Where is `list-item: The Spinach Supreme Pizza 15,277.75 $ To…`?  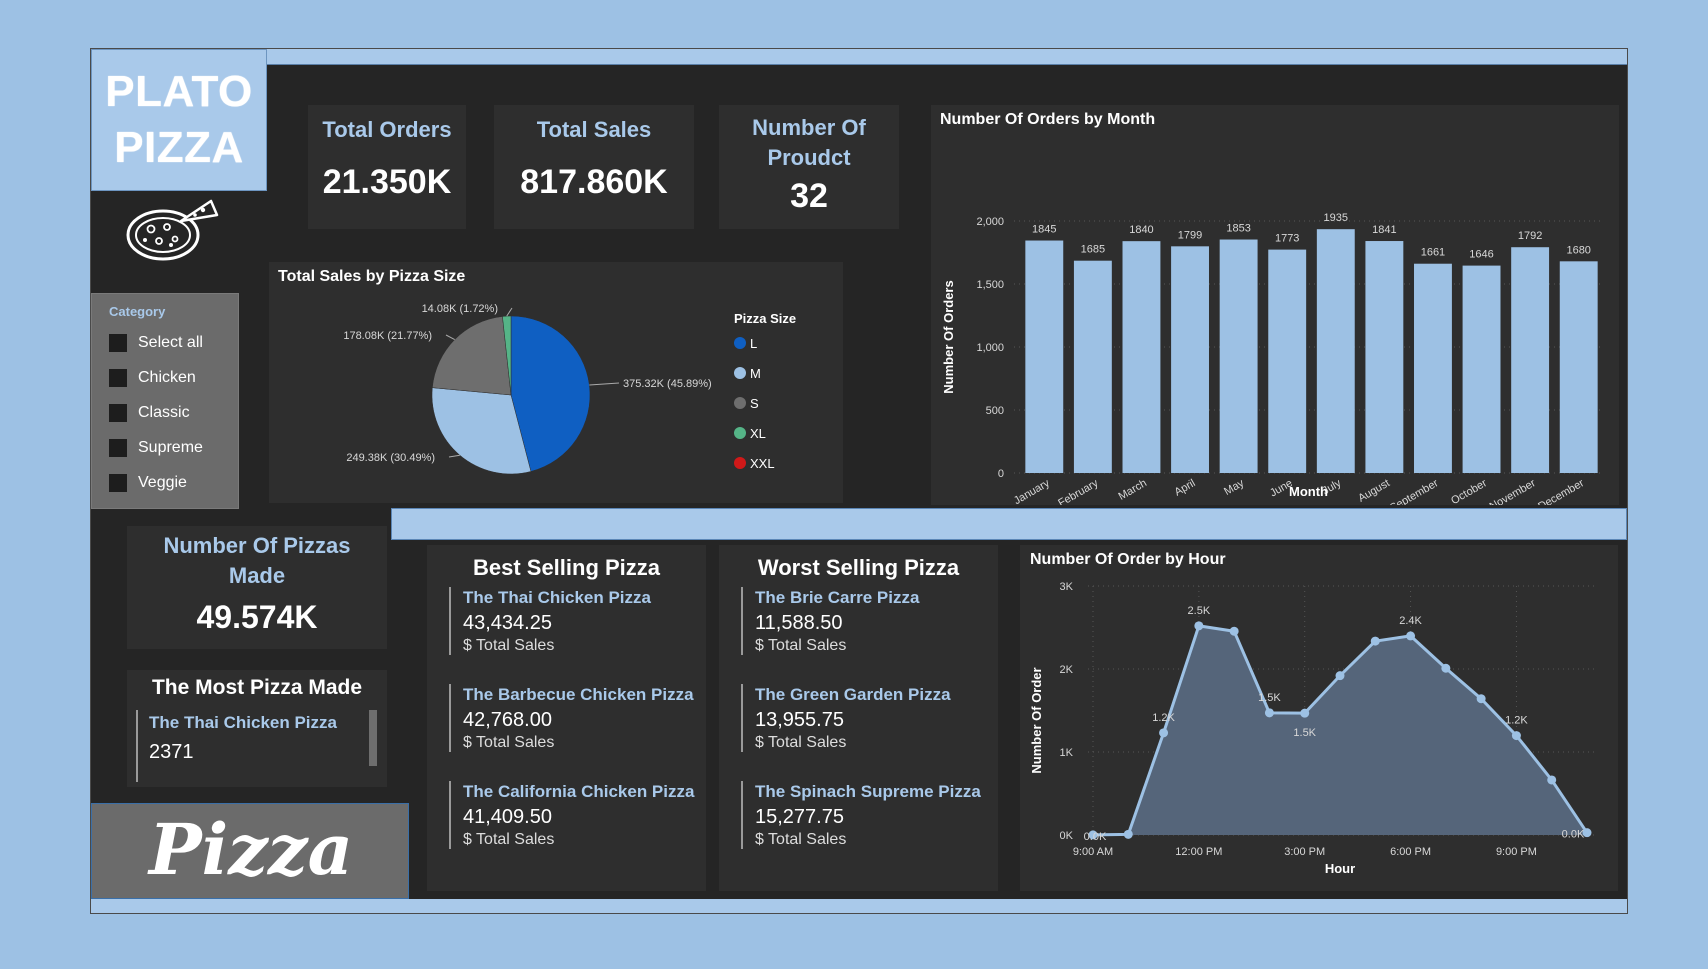 list-item: The Spinach Supreme Pizza 15,277.75 $ To… is located at coordinates (861, 815).